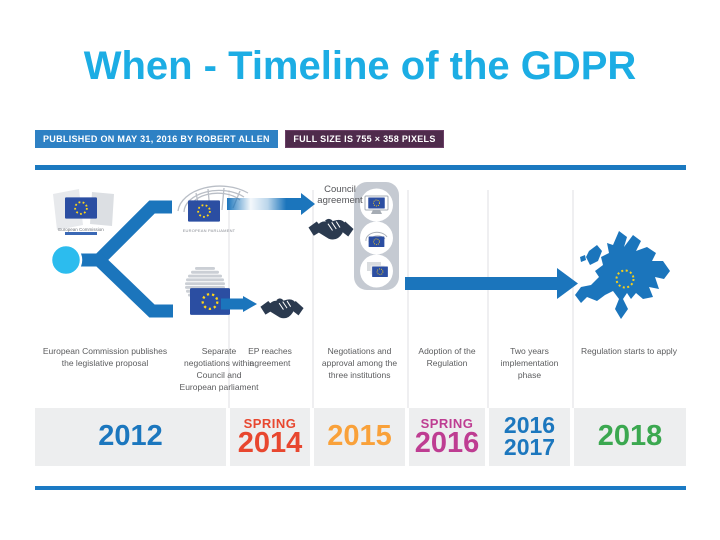  What do you see at coordinates (360, 488) in the screenshot?
I see `slide-bottom-rule` at bounding box center [360, 488].